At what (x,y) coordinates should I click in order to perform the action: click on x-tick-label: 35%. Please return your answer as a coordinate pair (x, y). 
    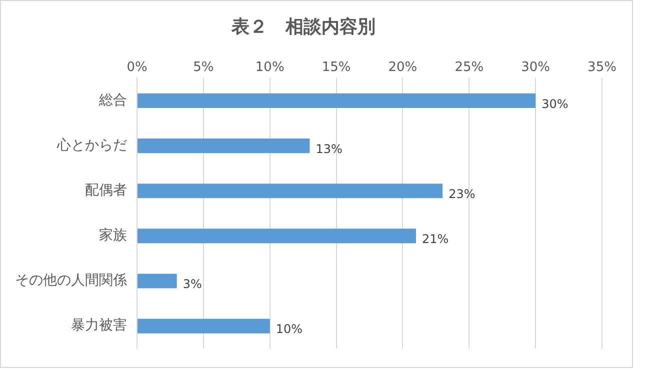
    Looking at the image, I should click on (602, 67).